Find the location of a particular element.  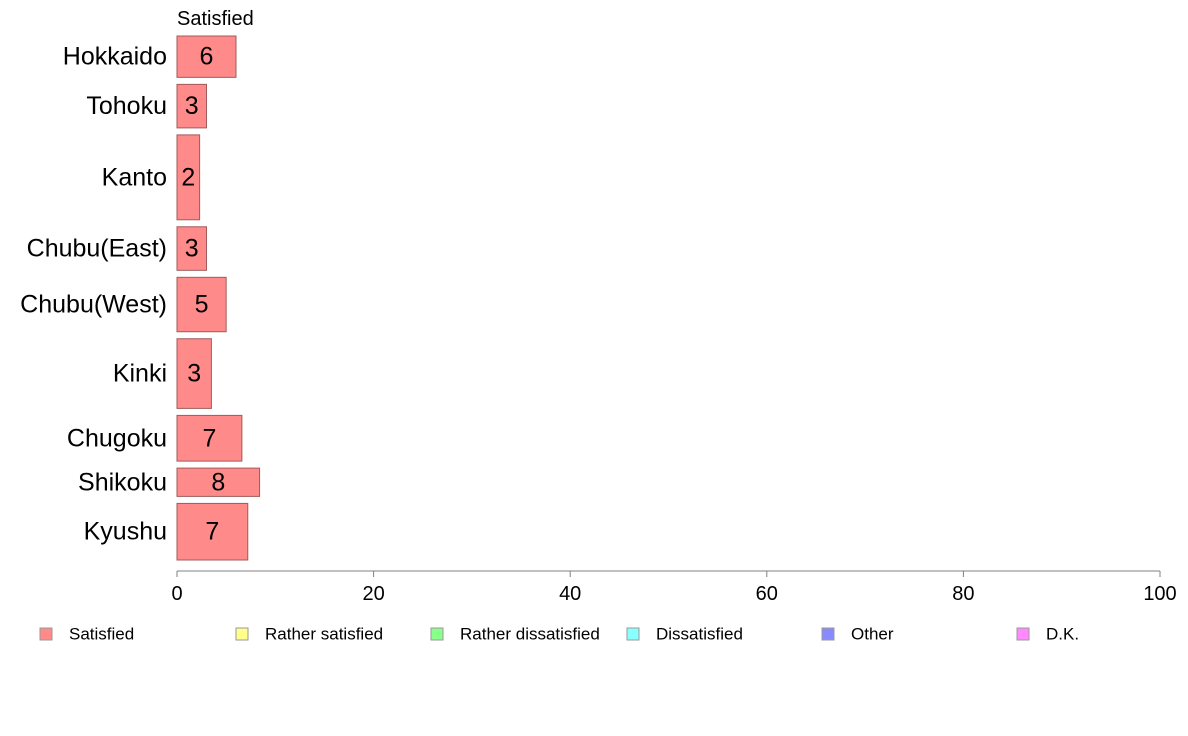

category-label-kyushu: Kyushu is located at coordinates (125, 532).